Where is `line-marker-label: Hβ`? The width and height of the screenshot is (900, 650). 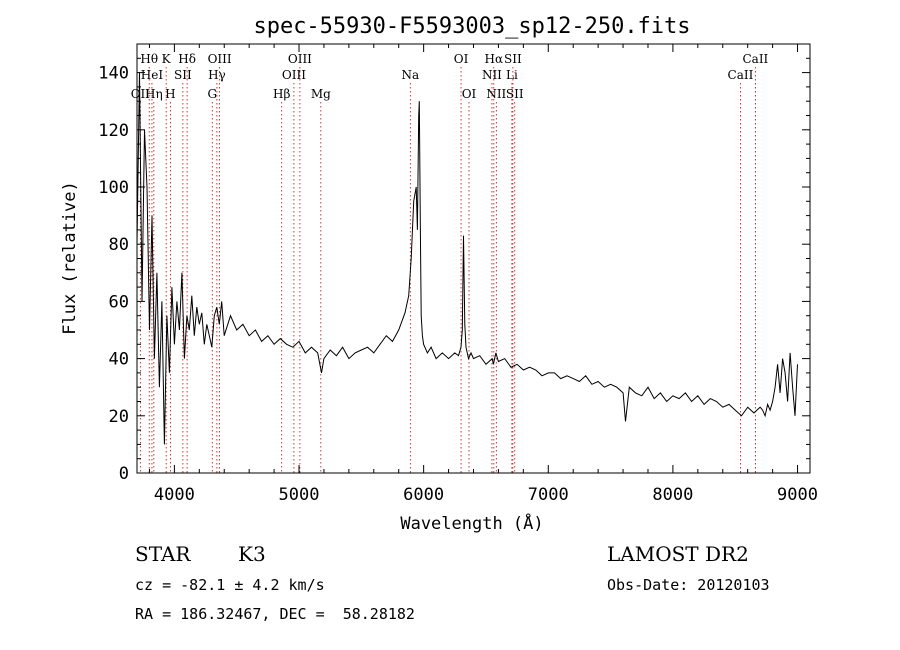 line-marker-label: Hβ is located at coordinates (281, 94).